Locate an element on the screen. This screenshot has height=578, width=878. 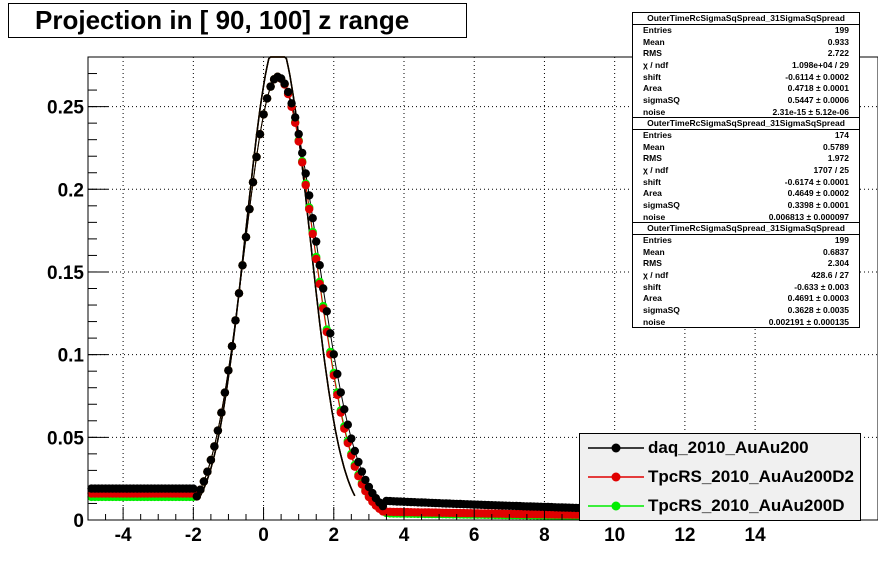
legend-entry-tpcrs-d: TpcRS_2010_AuAu200D is located at coordinates (720, 506).